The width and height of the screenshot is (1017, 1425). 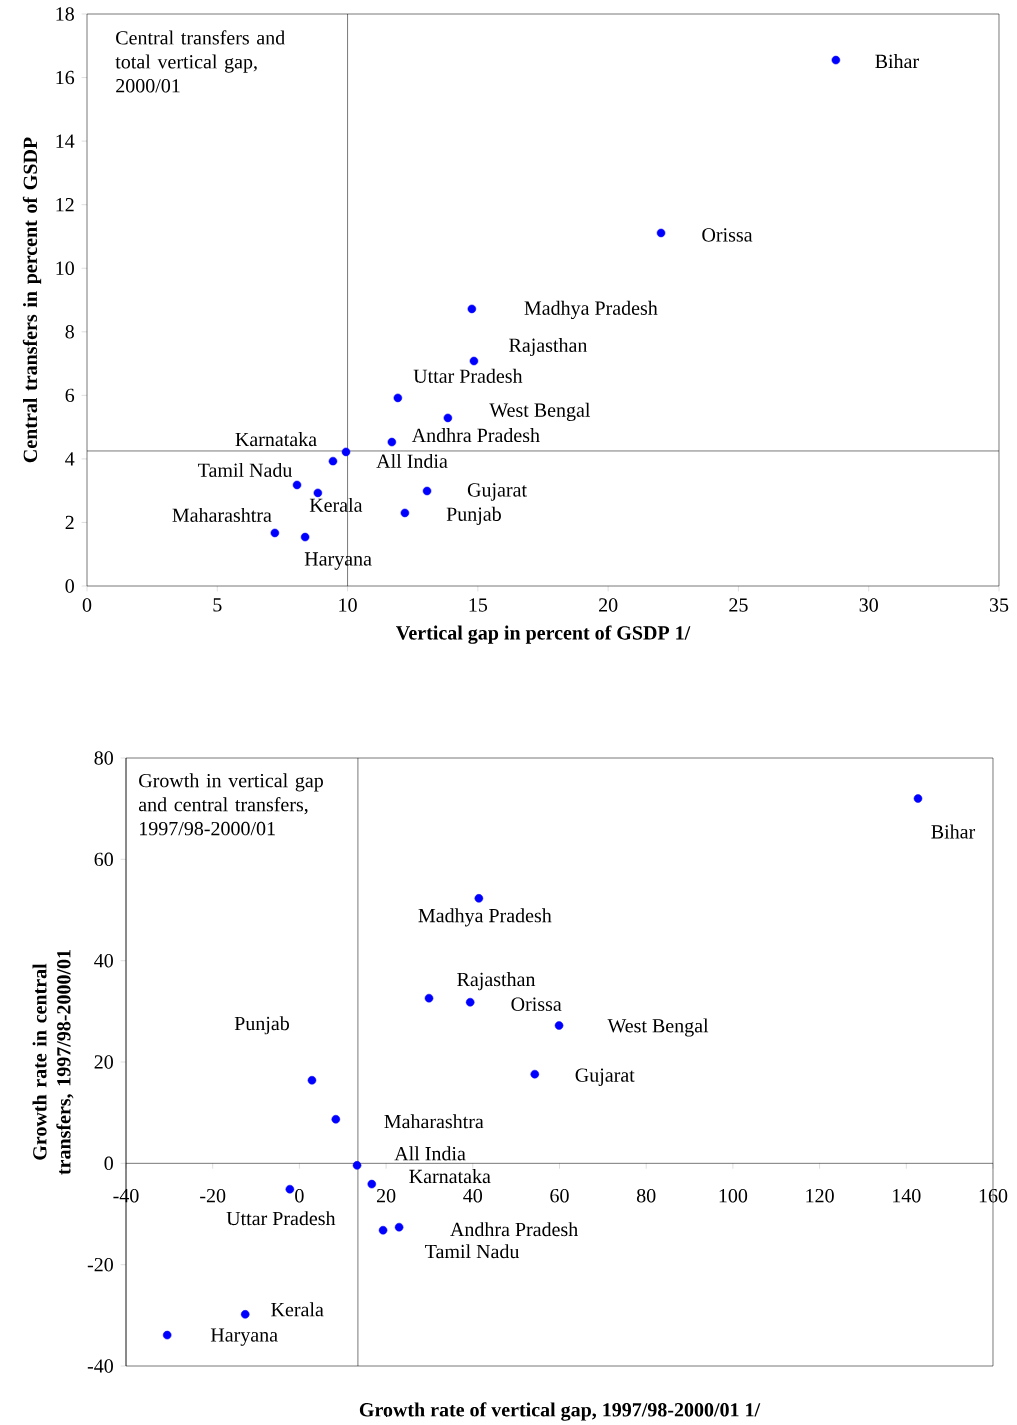 I want to click on x-tick-label: 25, so click(x=738, y=605).